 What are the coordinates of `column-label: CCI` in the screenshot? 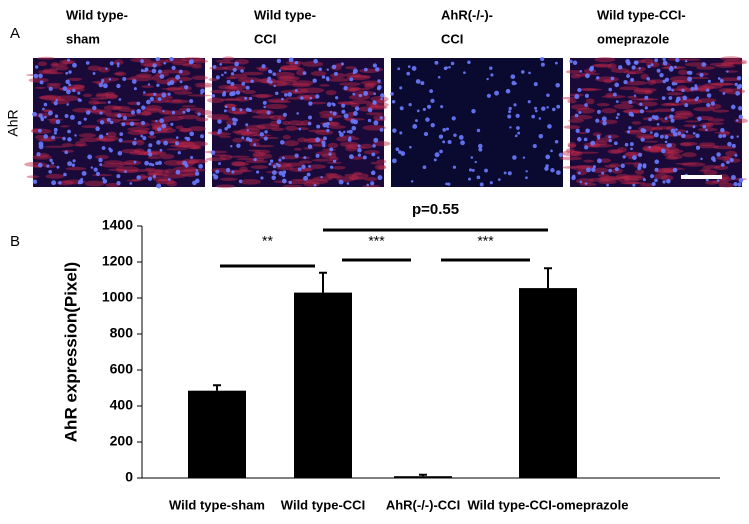 It's located at (452, 38).